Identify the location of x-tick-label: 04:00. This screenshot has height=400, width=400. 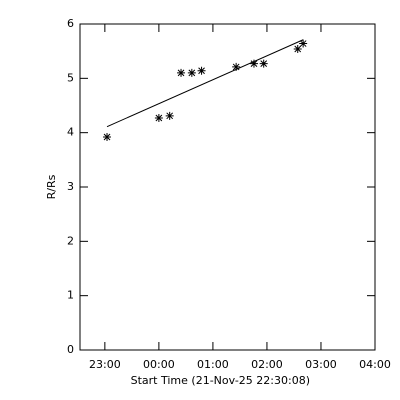
(375, 364).